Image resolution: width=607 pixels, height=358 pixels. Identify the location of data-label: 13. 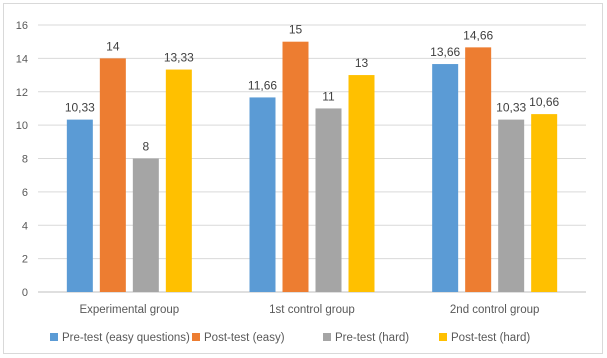
(362, 63).